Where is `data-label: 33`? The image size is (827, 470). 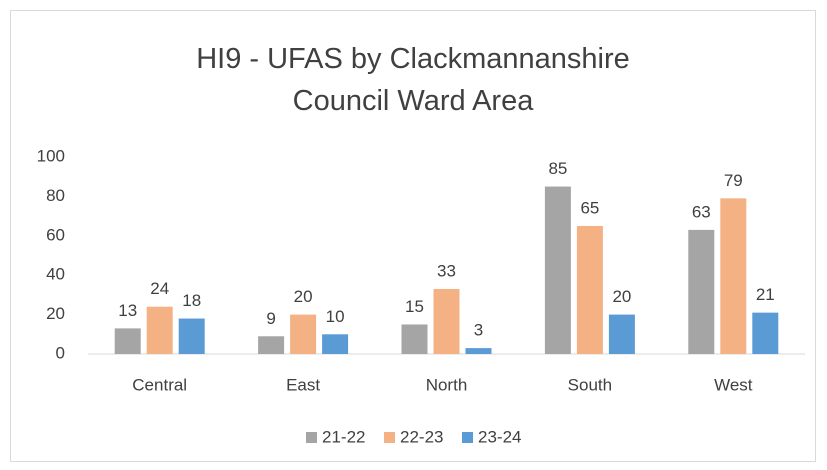 data-label: 33 is located at coordinates (446, 270).